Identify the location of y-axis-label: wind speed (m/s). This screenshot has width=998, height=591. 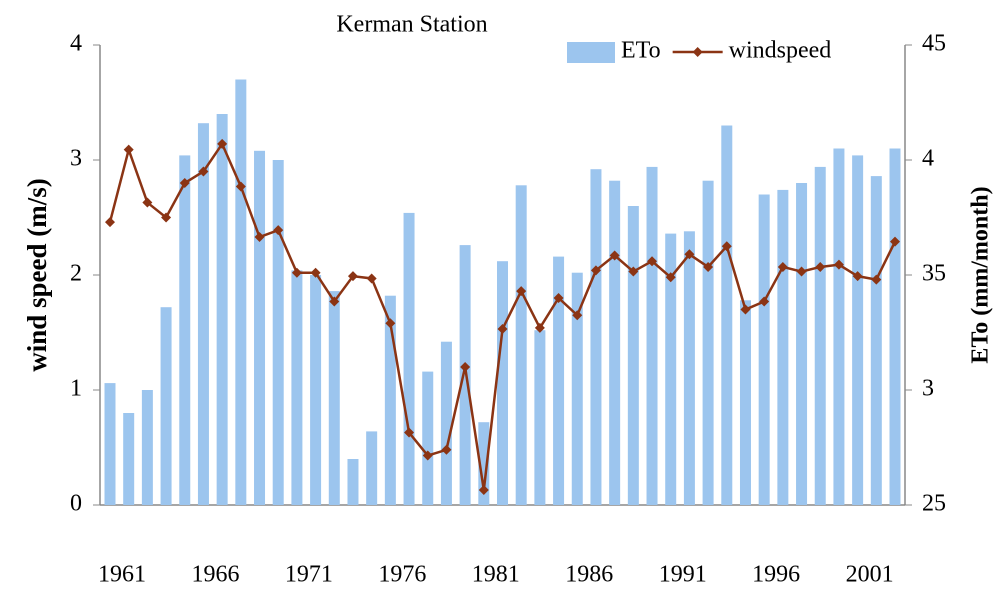
(37, 275).